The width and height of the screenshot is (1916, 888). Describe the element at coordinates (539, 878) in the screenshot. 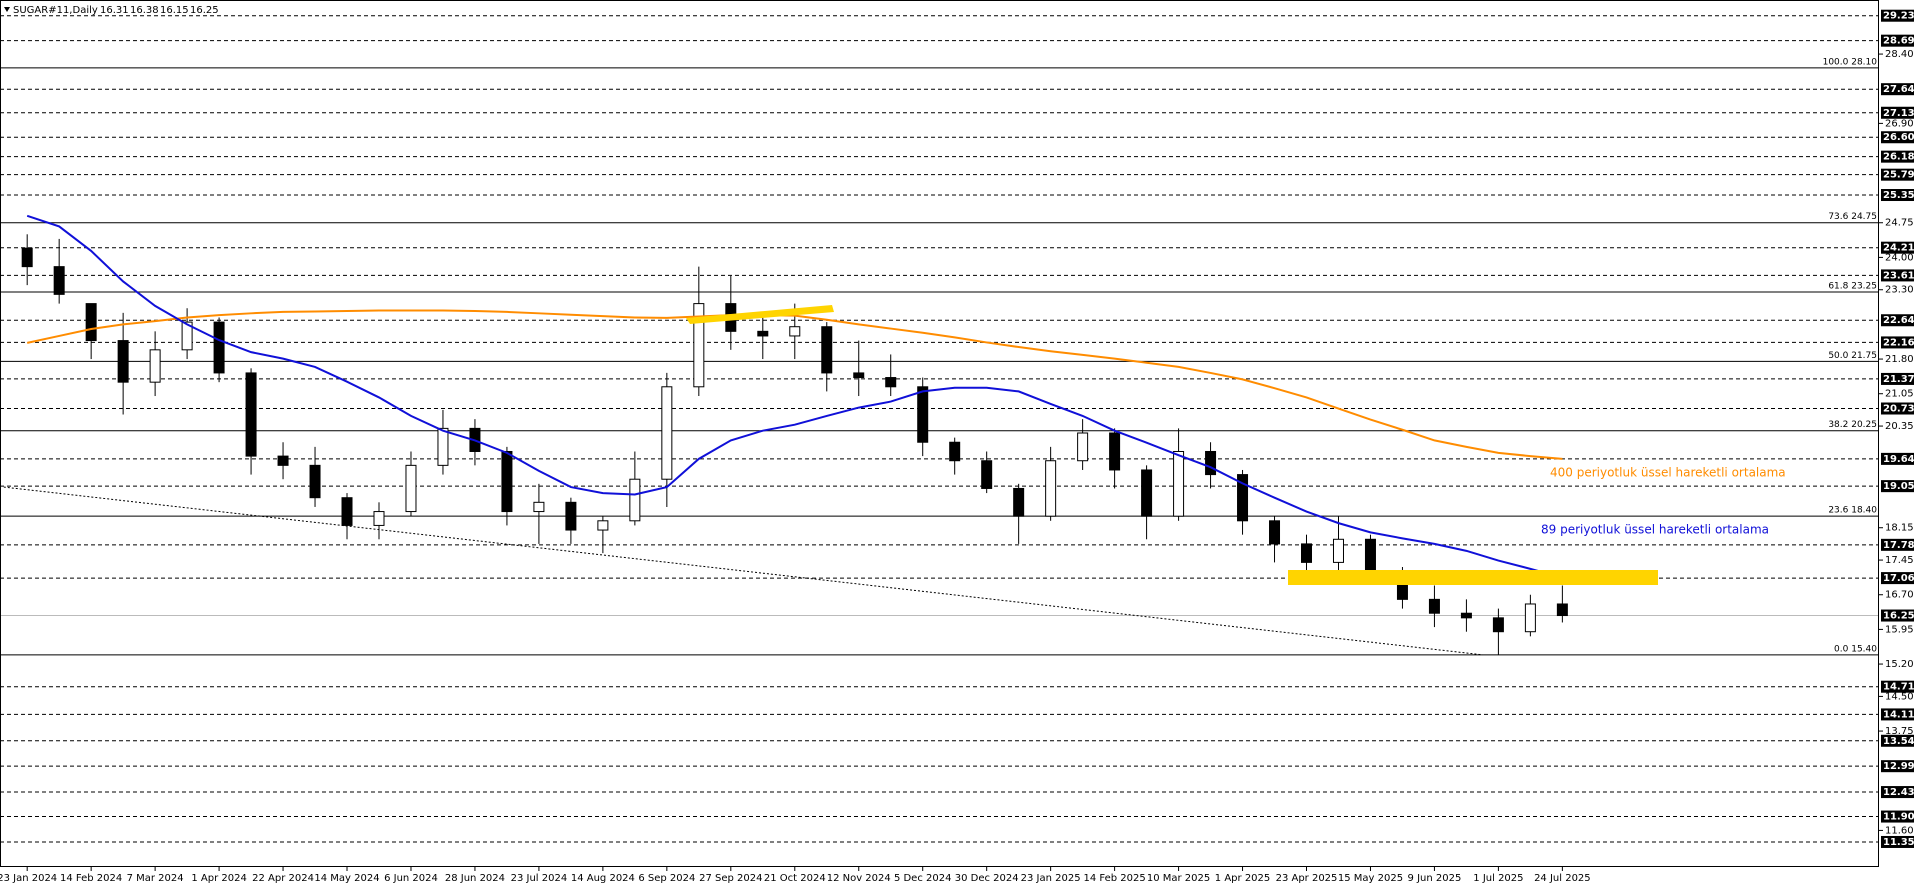

I see `x-tick-label: 23 Jul 2024` at that location.